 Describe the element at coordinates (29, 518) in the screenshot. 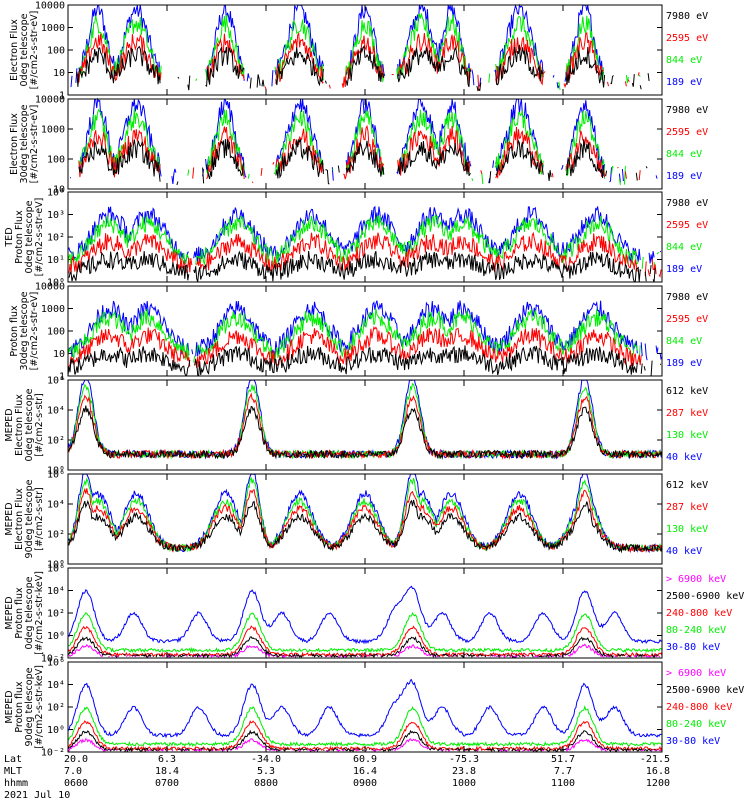

I see `y-axis-label-line: 90deg telescope` at that location.